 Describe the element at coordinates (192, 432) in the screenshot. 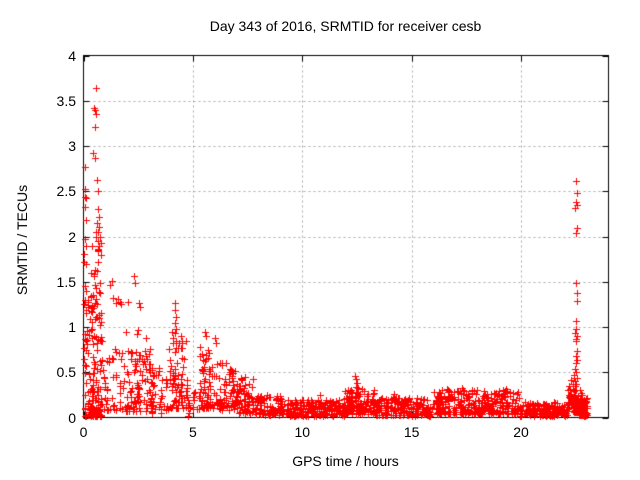

I see `x-tick-label: 5` at that location.